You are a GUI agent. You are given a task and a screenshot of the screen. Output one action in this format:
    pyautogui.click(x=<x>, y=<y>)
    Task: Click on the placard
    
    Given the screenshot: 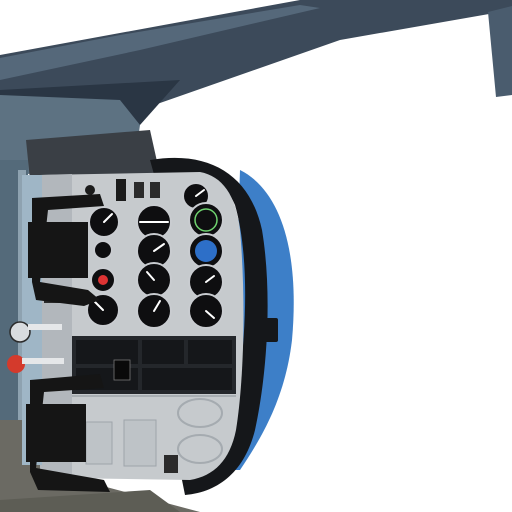 What is the action you would take?
    pyautogui.click(x=121, y=190)
    